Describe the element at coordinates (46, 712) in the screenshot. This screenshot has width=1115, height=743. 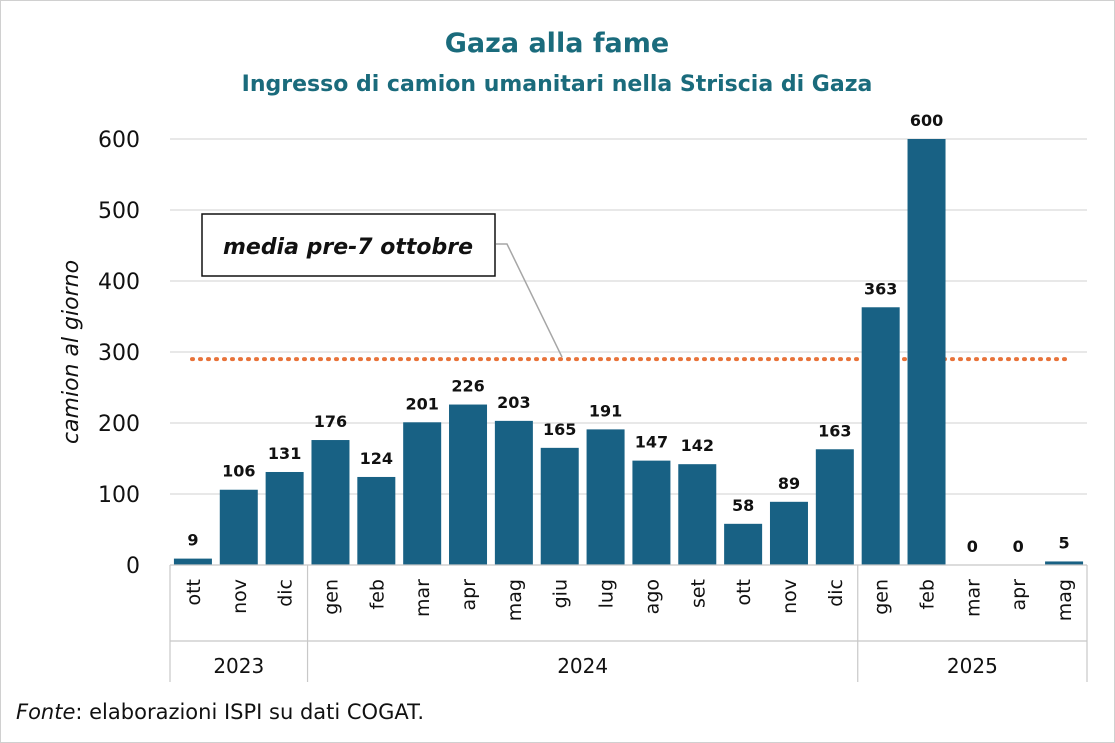
I see `source-prefix: Fonte` at that location.